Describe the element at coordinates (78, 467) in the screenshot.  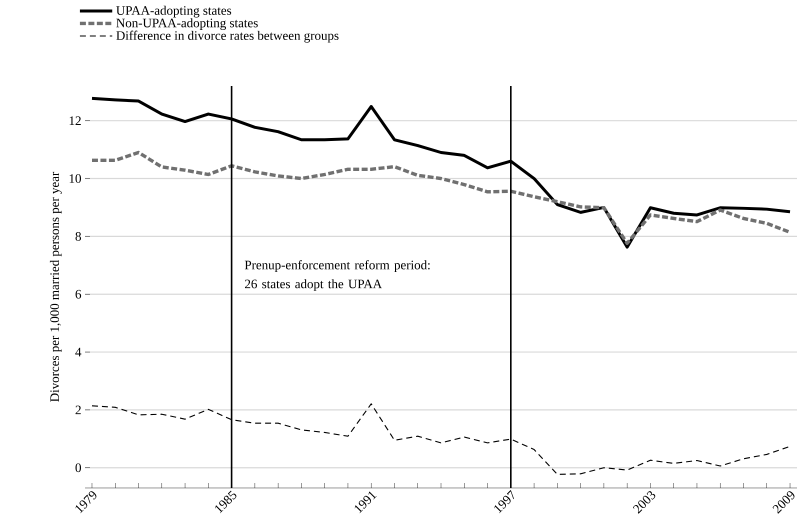
I see `y-tick-label: 0` at that location.